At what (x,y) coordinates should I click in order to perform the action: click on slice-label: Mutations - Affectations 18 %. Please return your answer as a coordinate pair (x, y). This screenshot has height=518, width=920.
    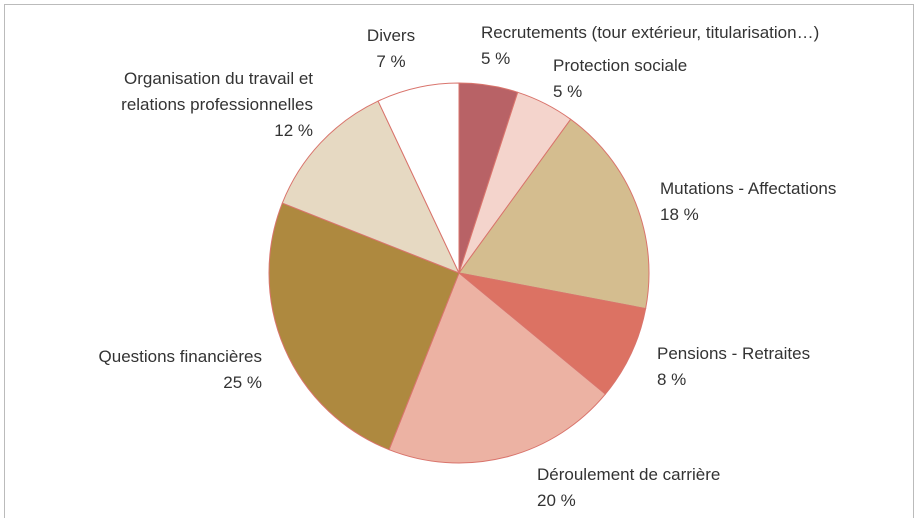
    Looking at the image, I should click on (748, 202).